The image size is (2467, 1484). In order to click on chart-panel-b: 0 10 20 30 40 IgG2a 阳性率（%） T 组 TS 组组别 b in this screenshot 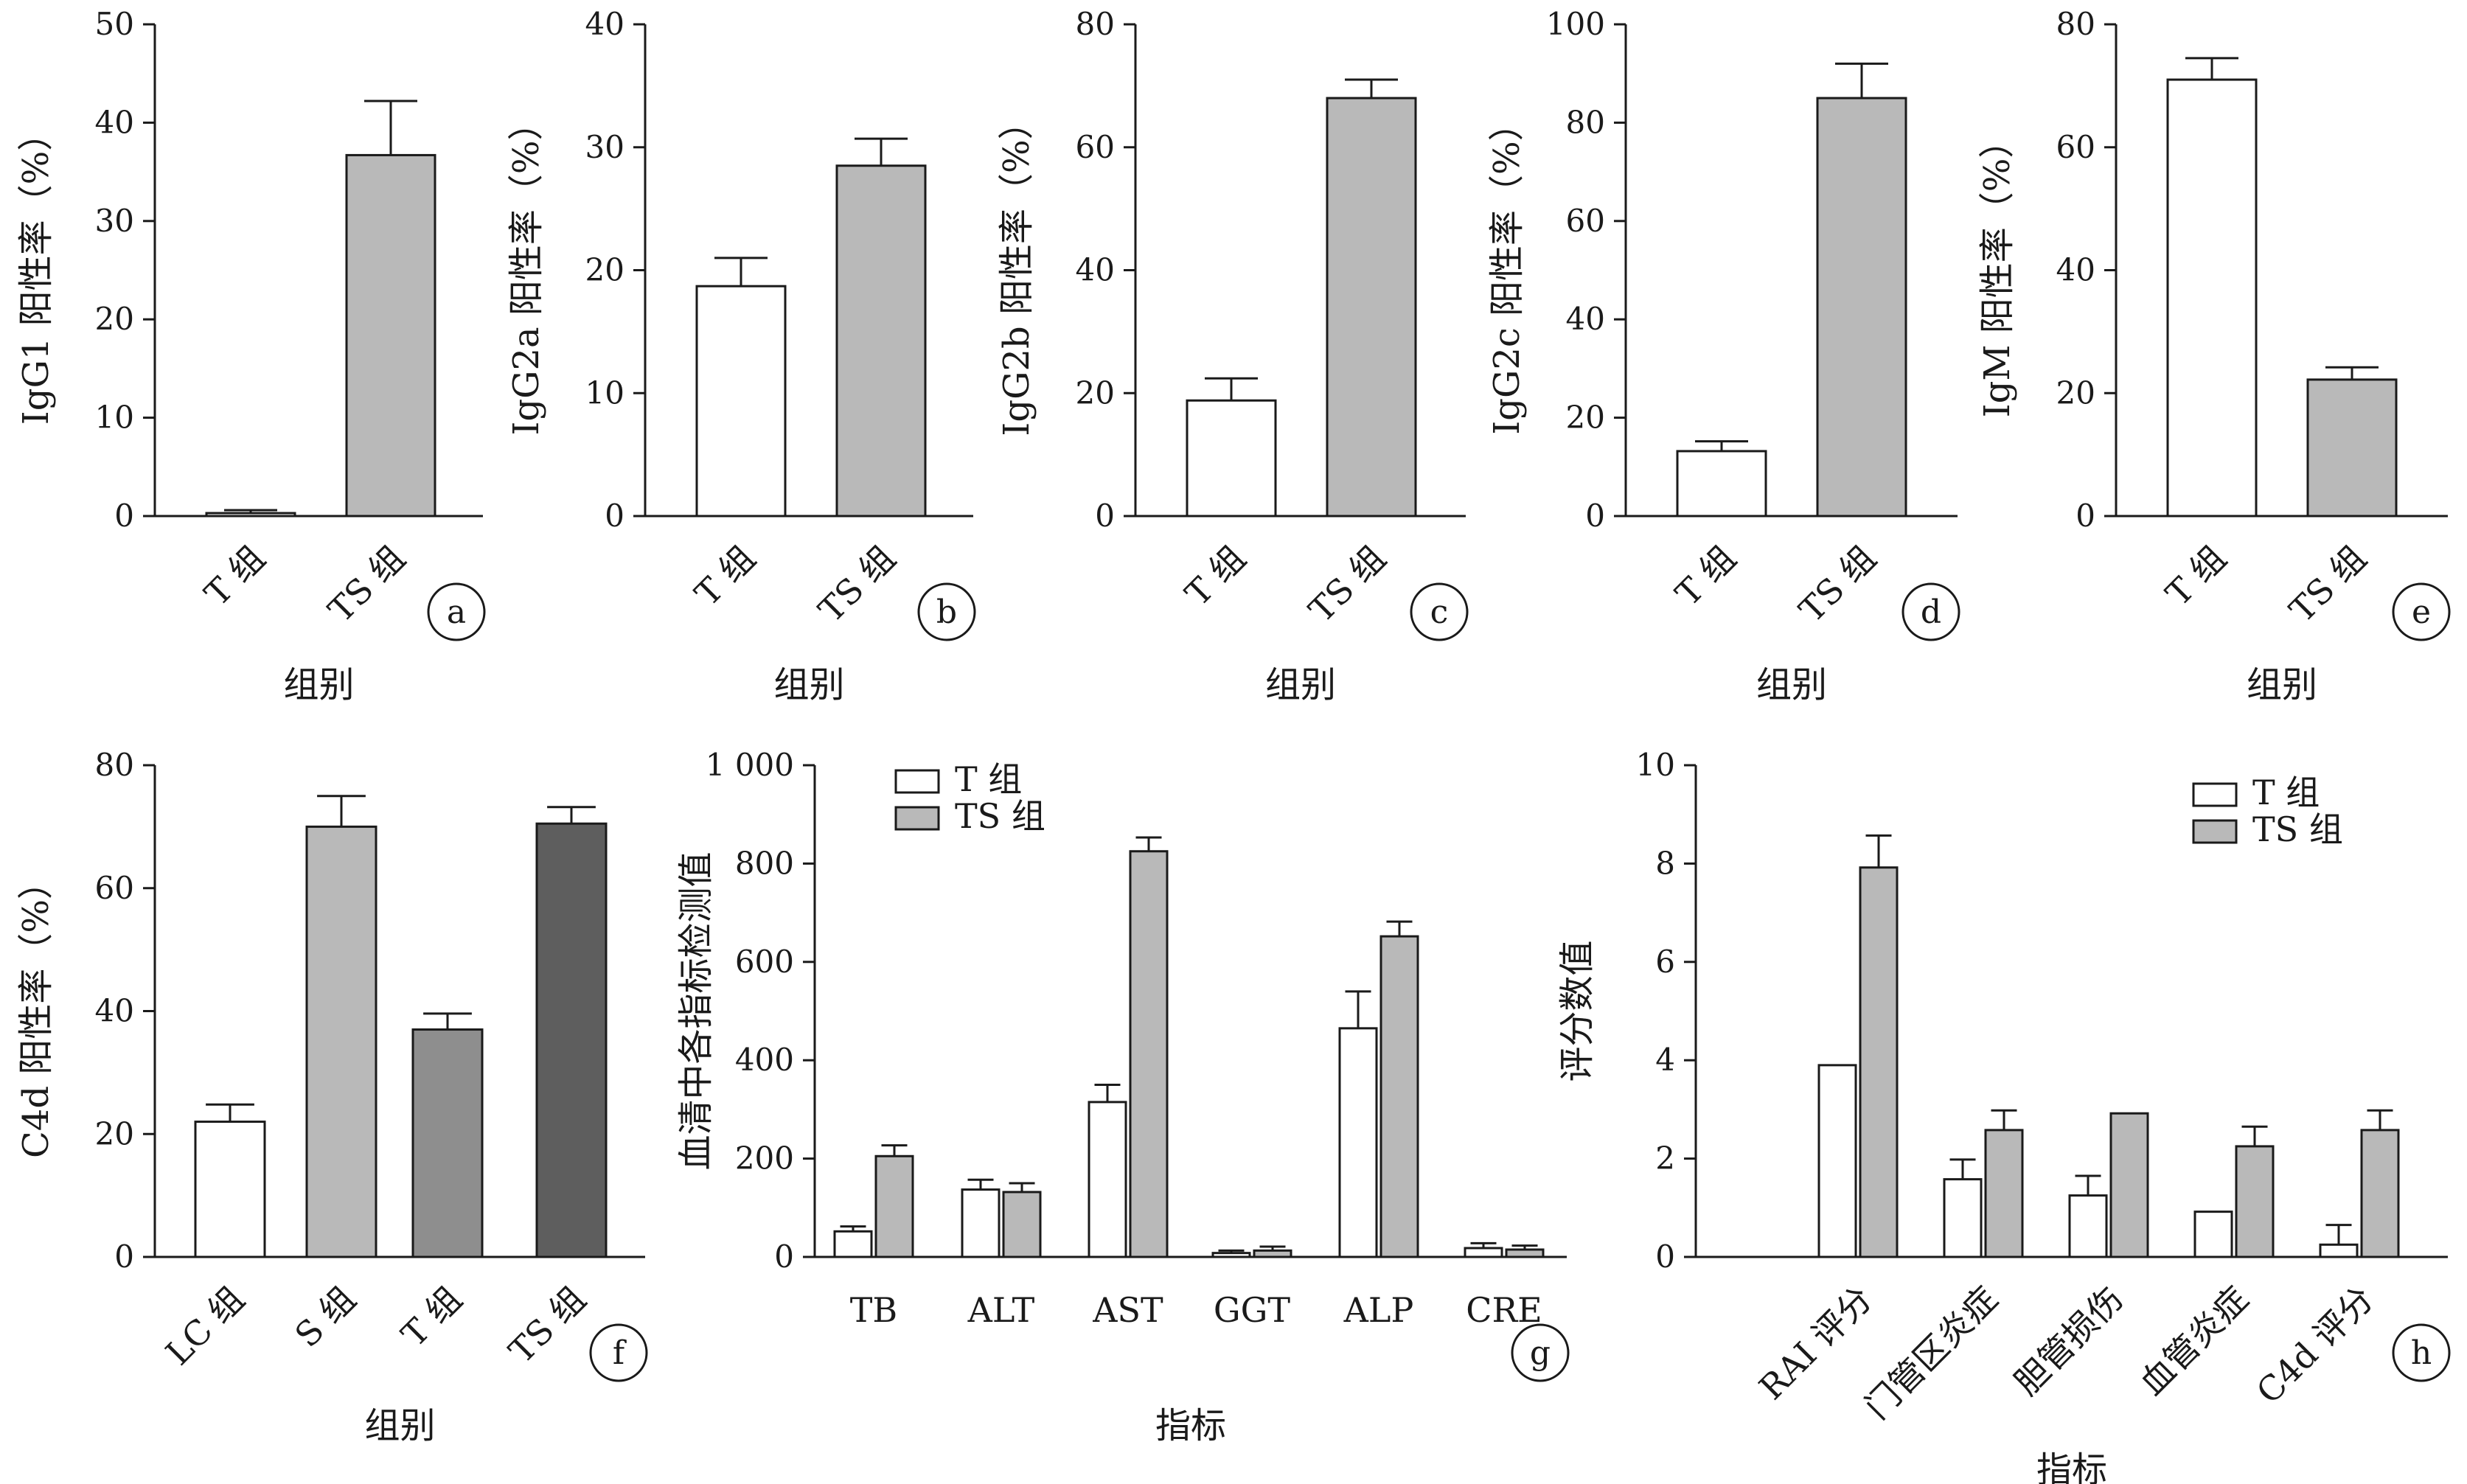, I will do `click(741, 356)`.